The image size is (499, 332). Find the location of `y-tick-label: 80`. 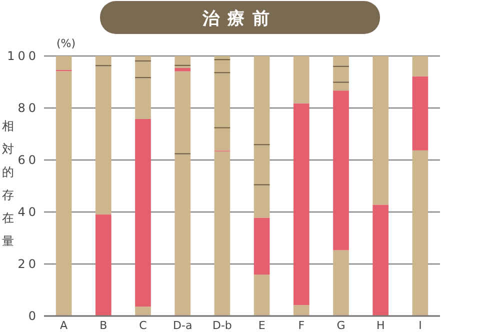

y-tick-label: 80 is located at coordinates (28, 107).